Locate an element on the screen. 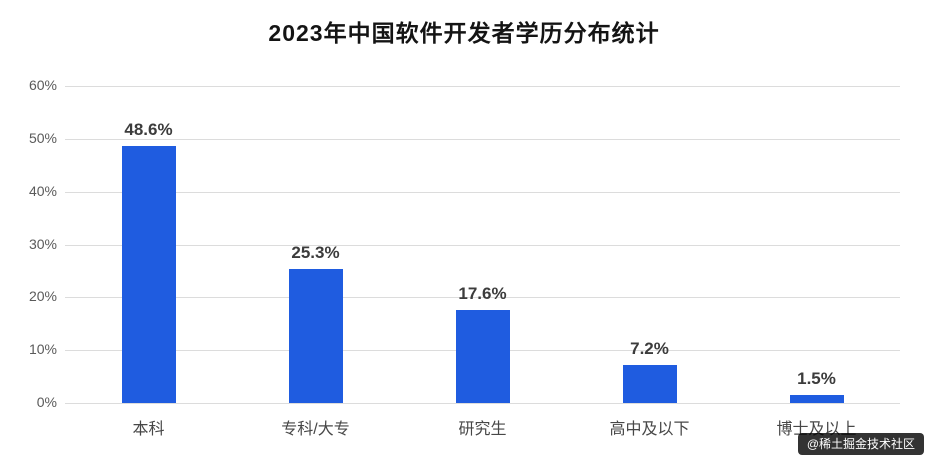 The width and height of the screenshot is (928, 463). y-axis-tick-label: 30% is located at coordinates (42, 243).